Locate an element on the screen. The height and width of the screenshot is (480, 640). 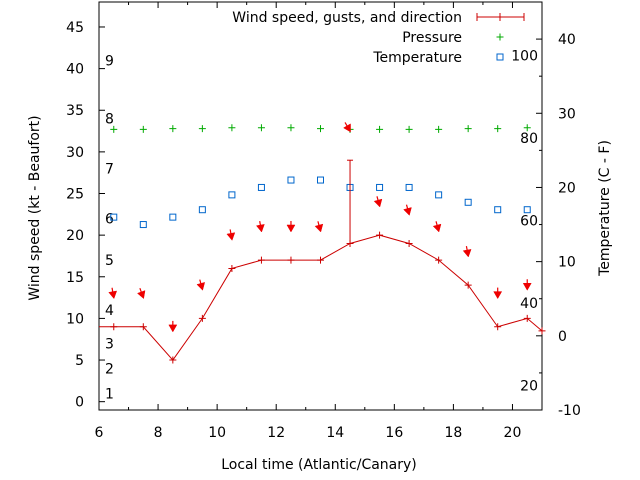
x-tick-label: 10 is located at coordinates (217, 433).